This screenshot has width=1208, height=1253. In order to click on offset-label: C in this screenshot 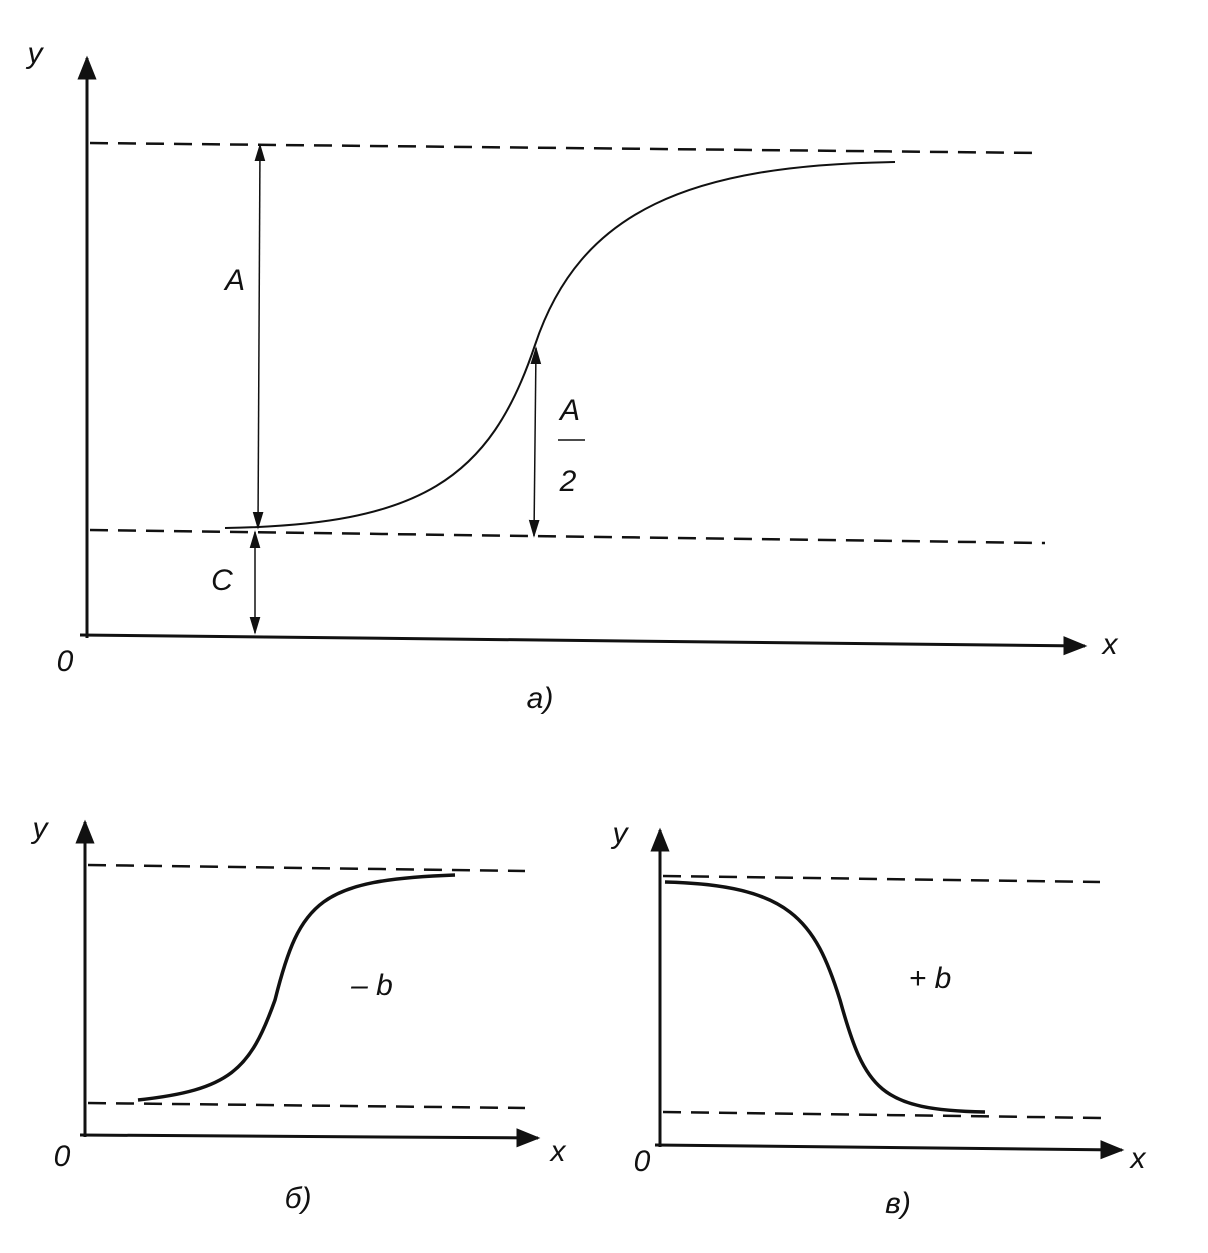, I will do `click(222, 580)`.